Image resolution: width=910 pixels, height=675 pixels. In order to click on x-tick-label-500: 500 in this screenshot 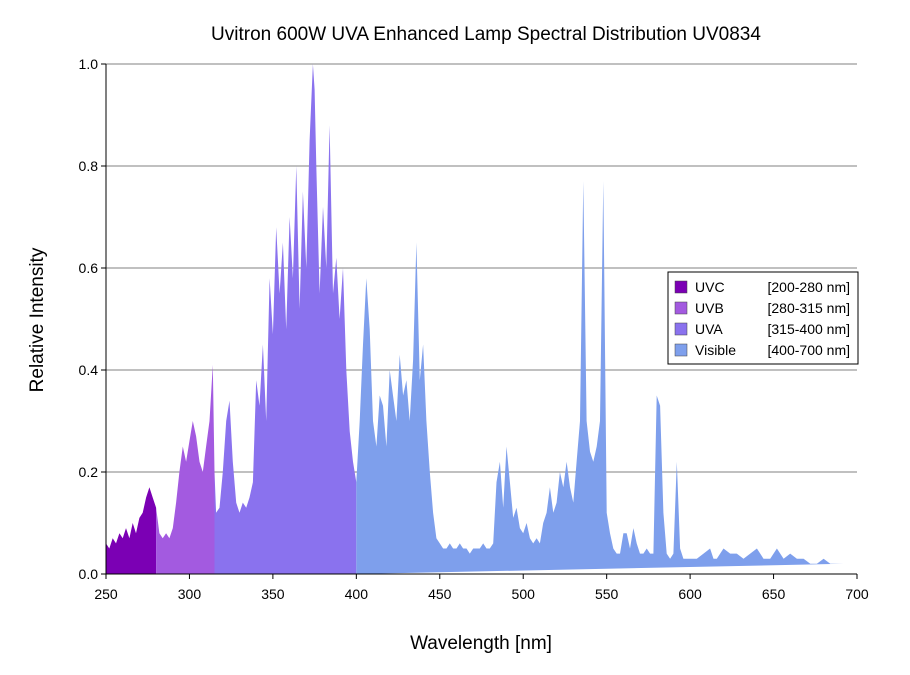, I will do `click(524, 594)`.